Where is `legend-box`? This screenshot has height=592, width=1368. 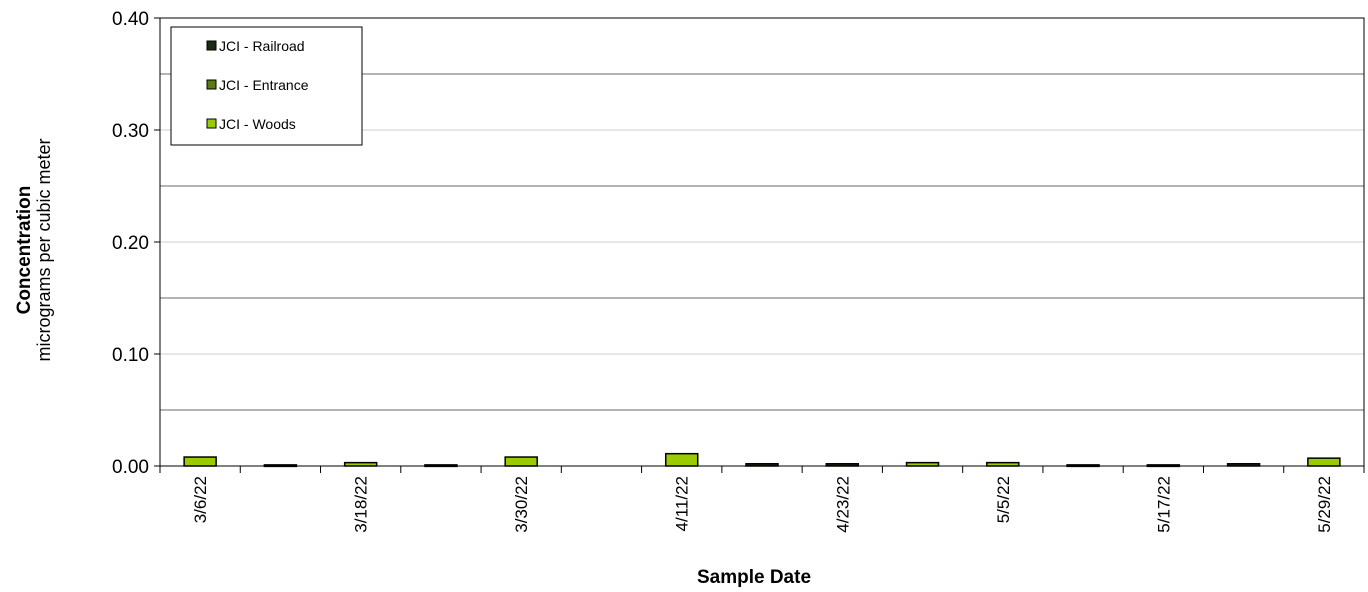 legend-box is located at coordinates (266, 86).